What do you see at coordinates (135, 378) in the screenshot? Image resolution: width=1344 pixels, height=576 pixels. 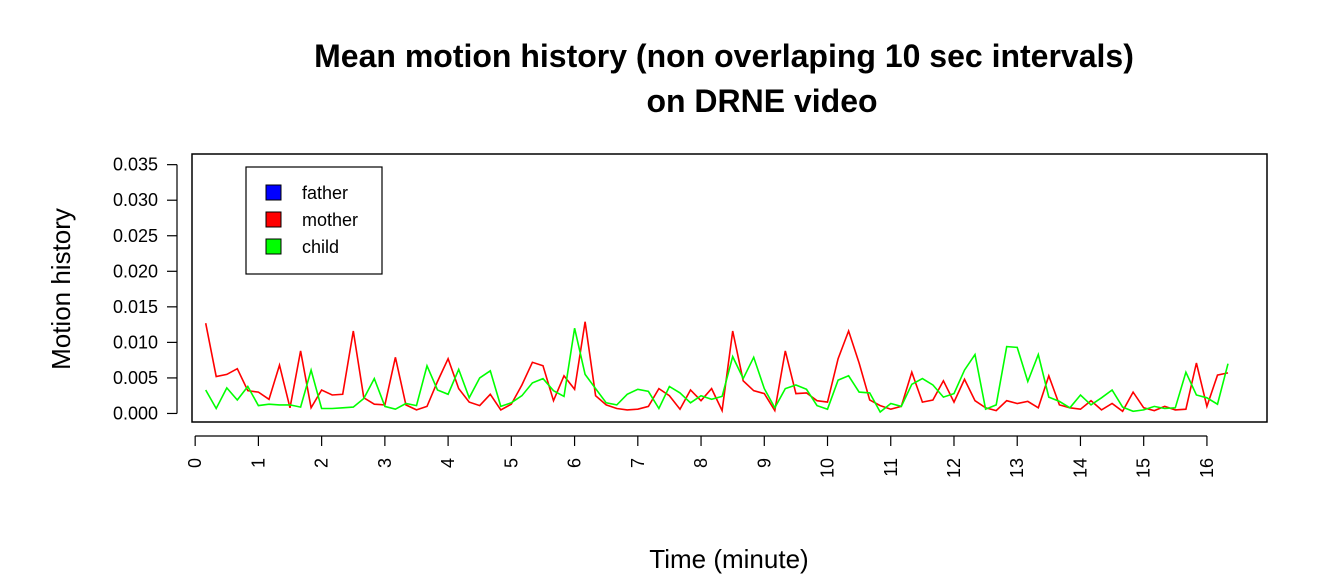 I see `y-tick-label: 0.005` at bounding box center [135, 378].